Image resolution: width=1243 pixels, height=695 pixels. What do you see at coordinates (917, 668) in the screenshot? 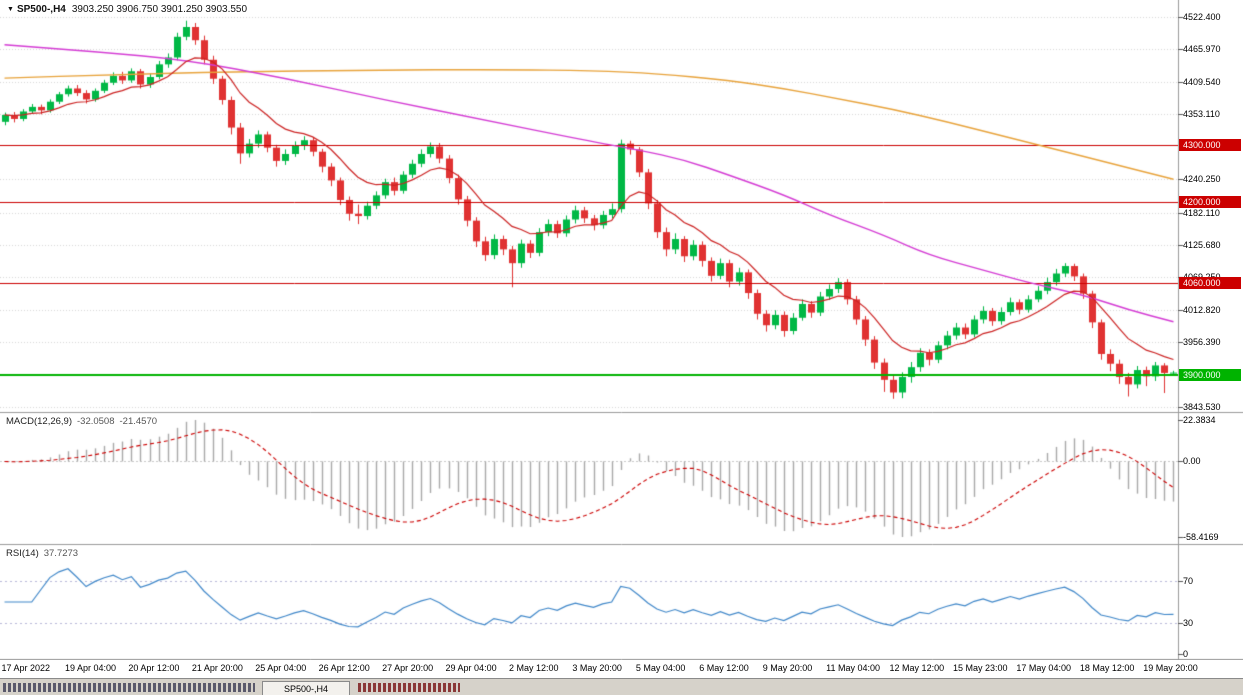
I see `time-axis-label: 12 May 12:00` at bounding box center [917, 668].